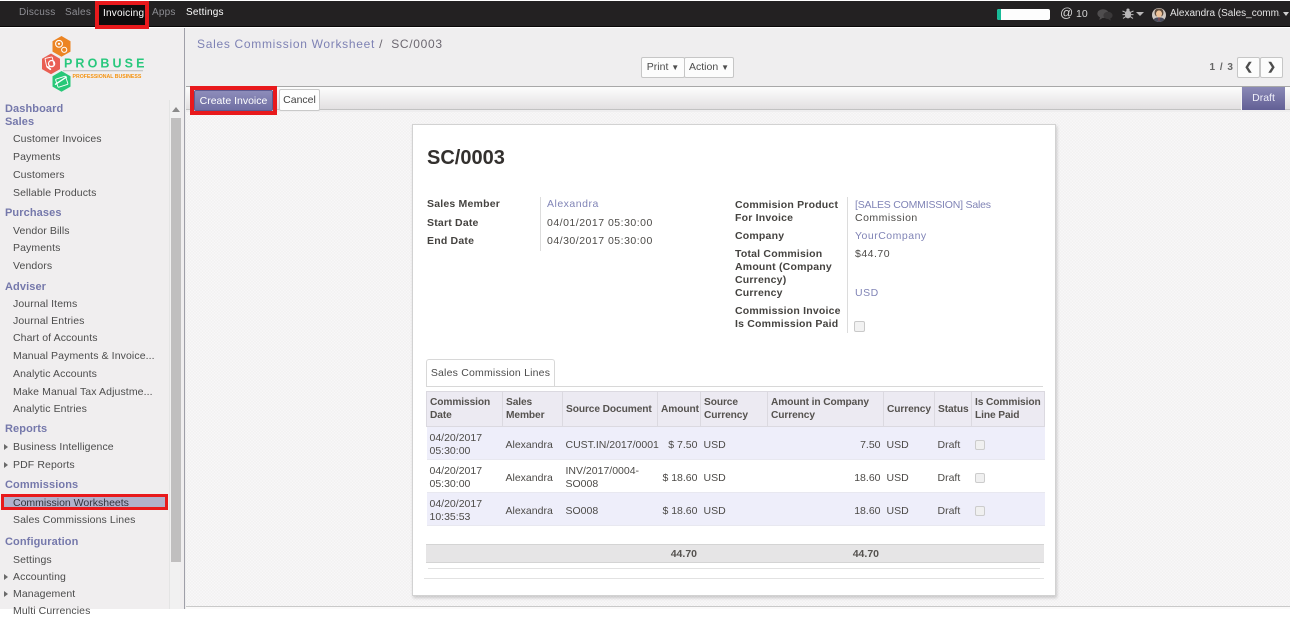 Image resolution: width=1290 pixels, height=617 pixels. What do you see at coordinates (107, 77) in the screenshot?
I see `svg-text: PROFESSIONAL BUSINESS` at bounding box center [107, 77].